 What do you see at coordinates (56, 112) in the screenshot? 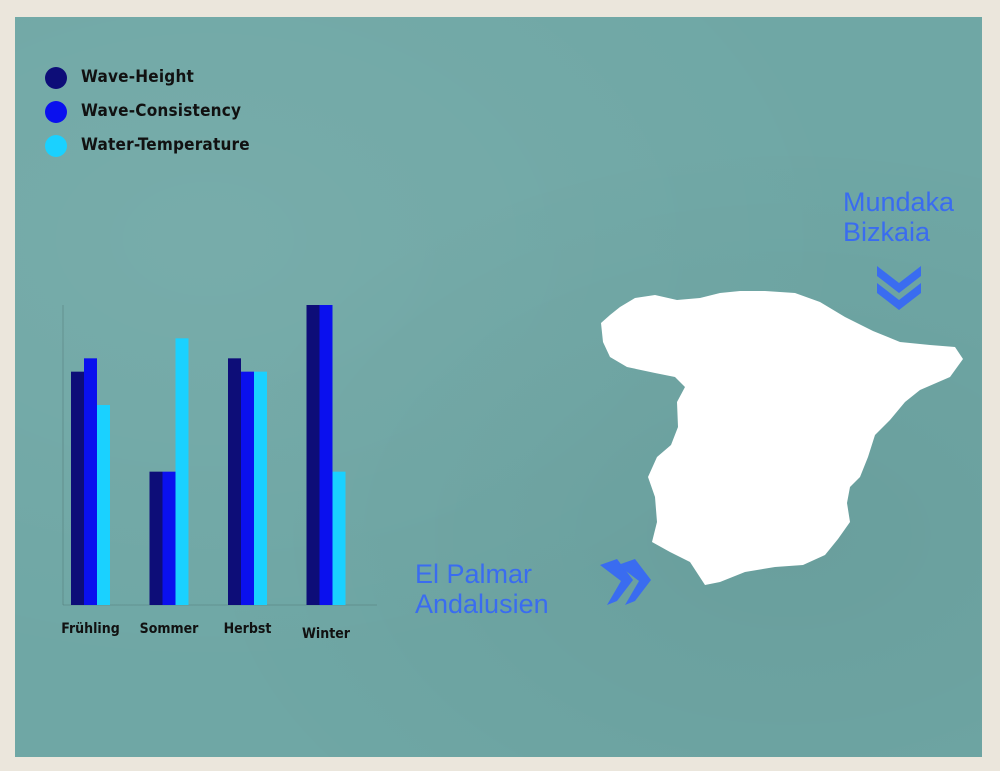
I see `legend-dot-wave-consistency` at bounding box center [56, 112].